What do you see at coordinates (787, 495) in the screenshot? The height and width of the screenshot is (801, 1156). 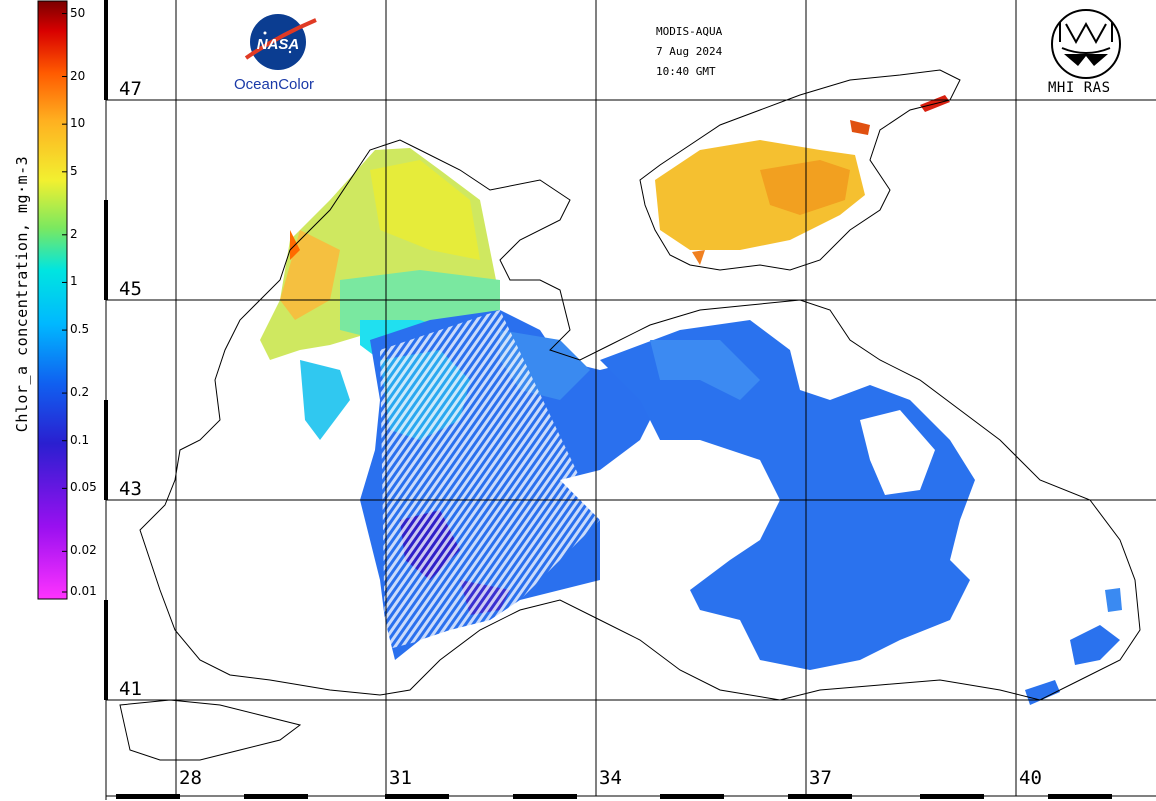 I see `east-blue-patch` at bounding box center [787, 495].